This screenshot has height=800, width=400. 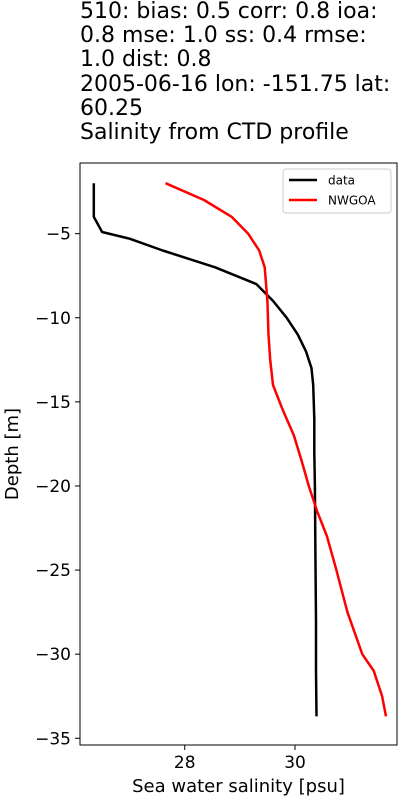 What do you see at coordinates (53, 739) in the screenshot?
I see `y-tick-label: −35` at bounding box center [53, 739].